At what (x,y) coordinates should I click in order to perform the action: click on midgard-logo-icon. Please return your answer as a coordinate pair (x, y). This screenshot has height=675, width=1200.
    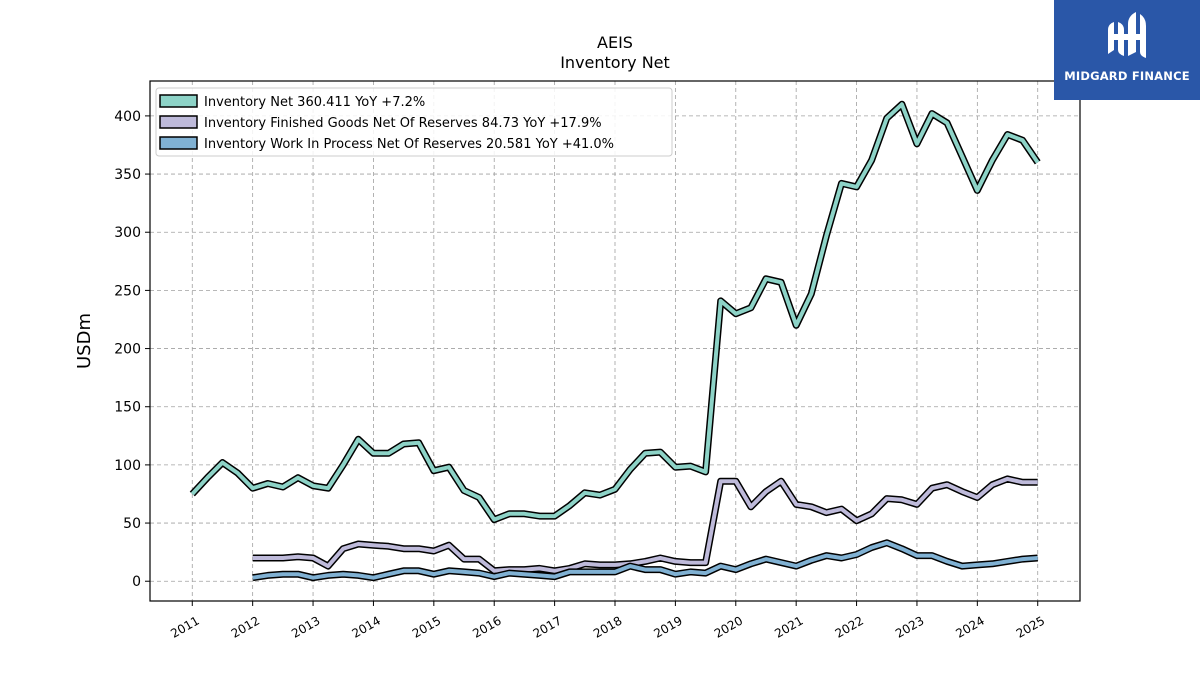
    Looking at the image, I should click on (1127, 35).